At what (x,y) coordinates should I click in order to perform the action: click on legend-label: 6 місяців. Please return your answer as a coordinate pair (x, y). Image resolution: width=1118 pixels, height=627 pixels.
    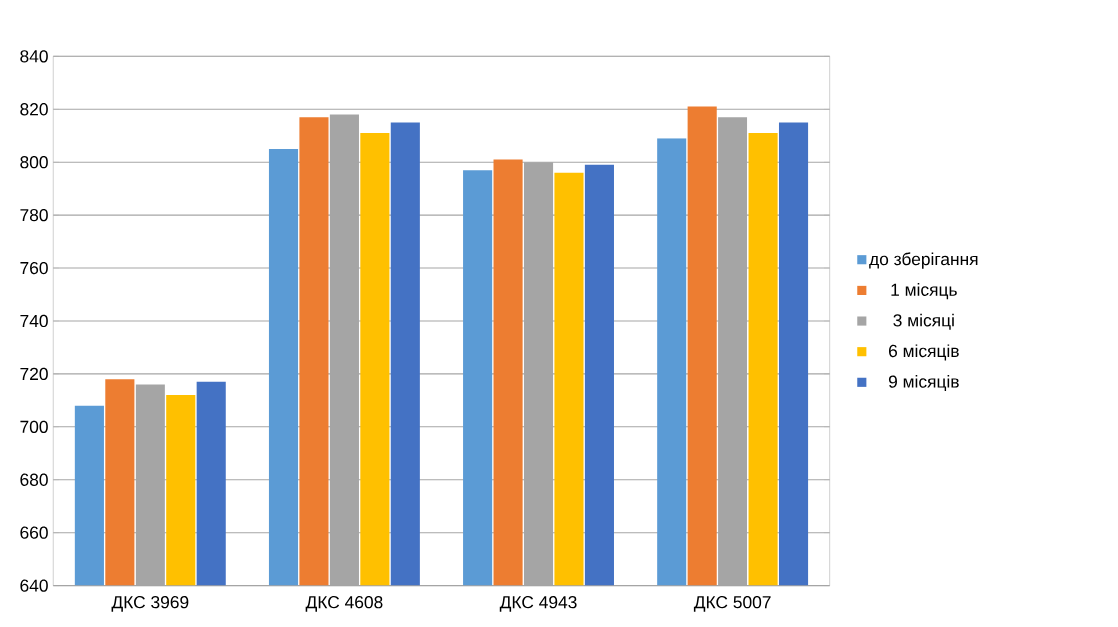
    Looking at the image, I should click on (924, 352).